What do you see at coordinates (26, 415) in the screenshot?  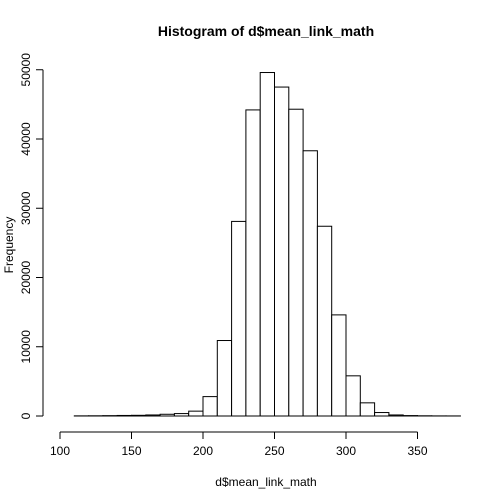 I see `y-tick-label: 0` at bounding box center [26, 415].